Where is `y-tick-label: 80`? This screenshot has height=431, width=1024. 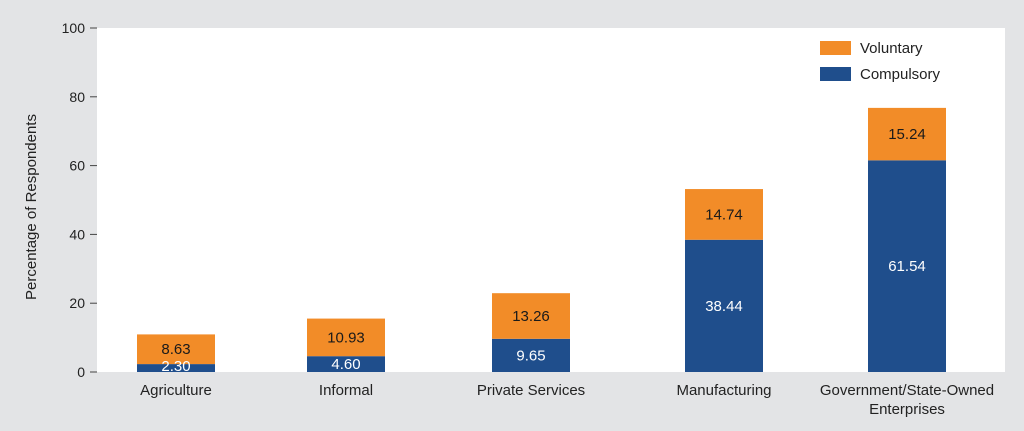 y-tick-label: 80 is located at coordinates (77, 97).